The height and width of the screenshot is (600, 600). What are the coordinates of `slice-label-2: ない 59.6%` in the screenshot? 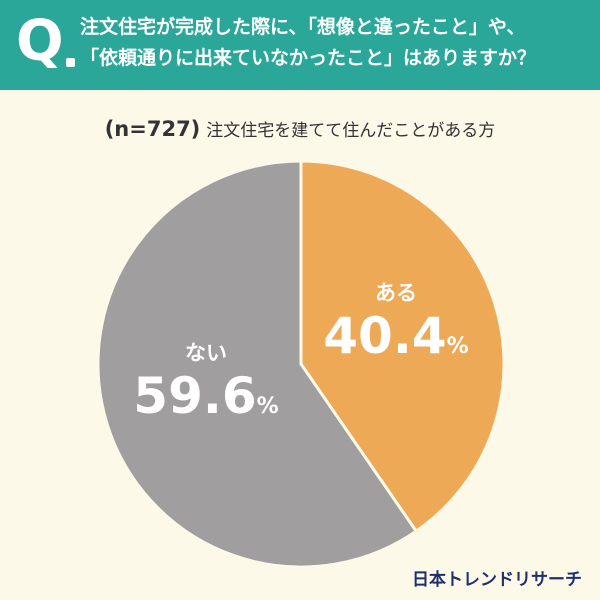 It's located at (206, 388).